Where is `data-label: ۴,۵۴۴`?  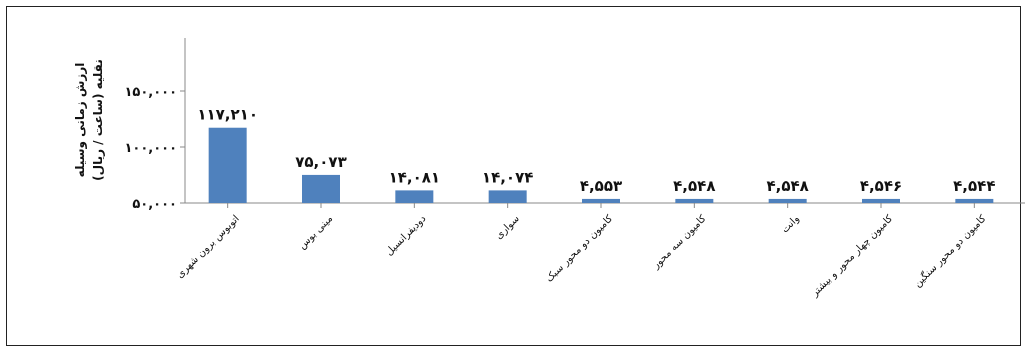 data-label: ۴,۵۴۴ is located at coordinates (974, 186).